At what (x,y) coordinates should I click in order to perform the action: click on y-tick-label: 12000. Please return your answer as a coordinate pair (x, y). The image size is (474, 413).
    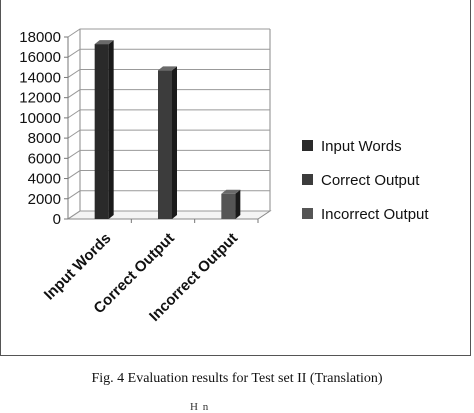
    Looking at the image, I should click on (40, 98).